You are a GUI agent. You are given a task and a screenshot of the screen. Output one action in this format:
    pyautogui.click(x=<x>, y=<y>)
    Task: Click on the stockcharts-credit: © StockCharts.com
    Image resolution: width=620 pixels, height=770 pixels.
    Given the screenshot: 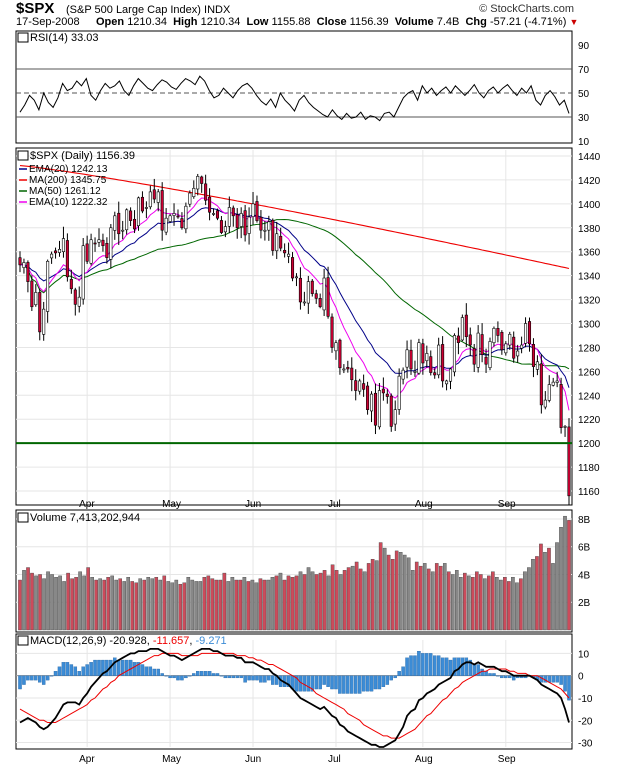 What is the action you would take?
    pyautogui.click(x=526, y=9)
    